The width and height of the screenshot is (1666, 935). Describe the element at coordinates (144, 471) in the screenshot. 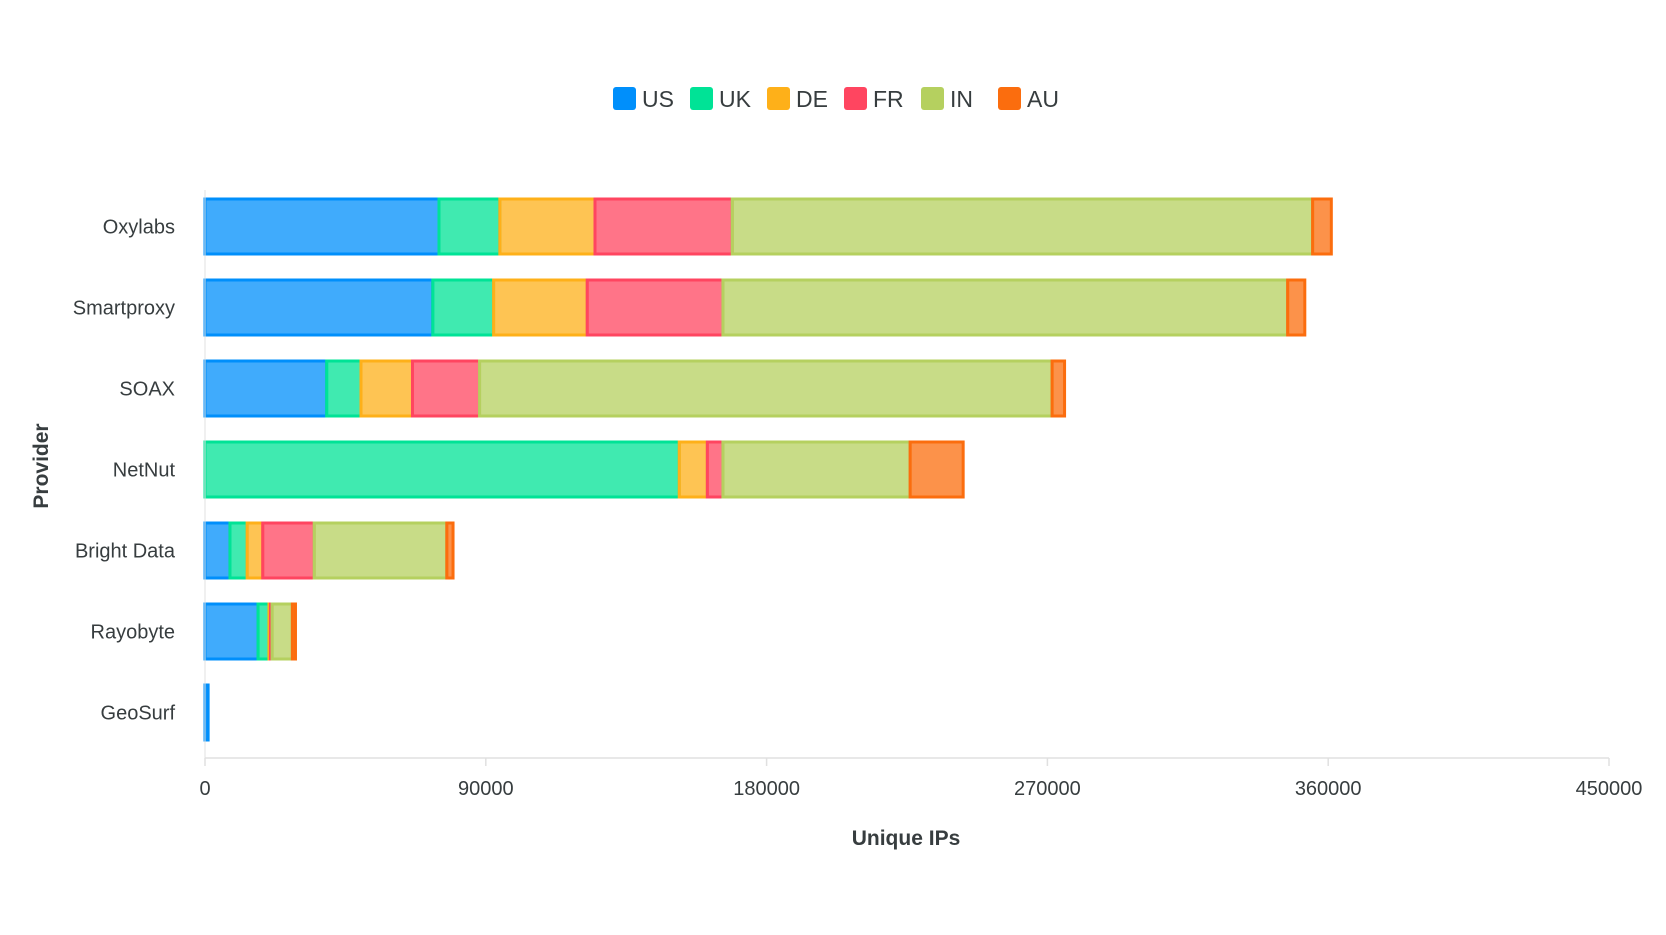

I see `y-tick-label: NetNut` at that location.